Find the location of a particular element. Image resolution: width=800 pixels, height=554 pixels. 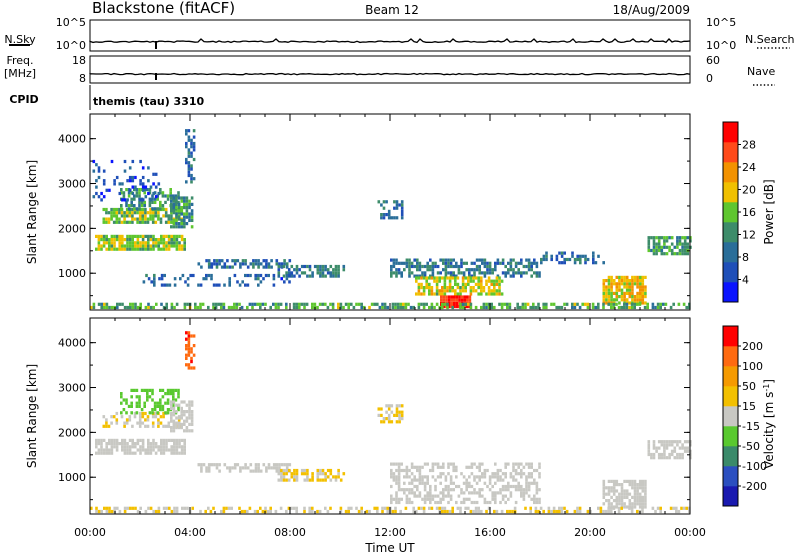

power-ylabel: Slant Range [km] is located at coordinates (32, 212).